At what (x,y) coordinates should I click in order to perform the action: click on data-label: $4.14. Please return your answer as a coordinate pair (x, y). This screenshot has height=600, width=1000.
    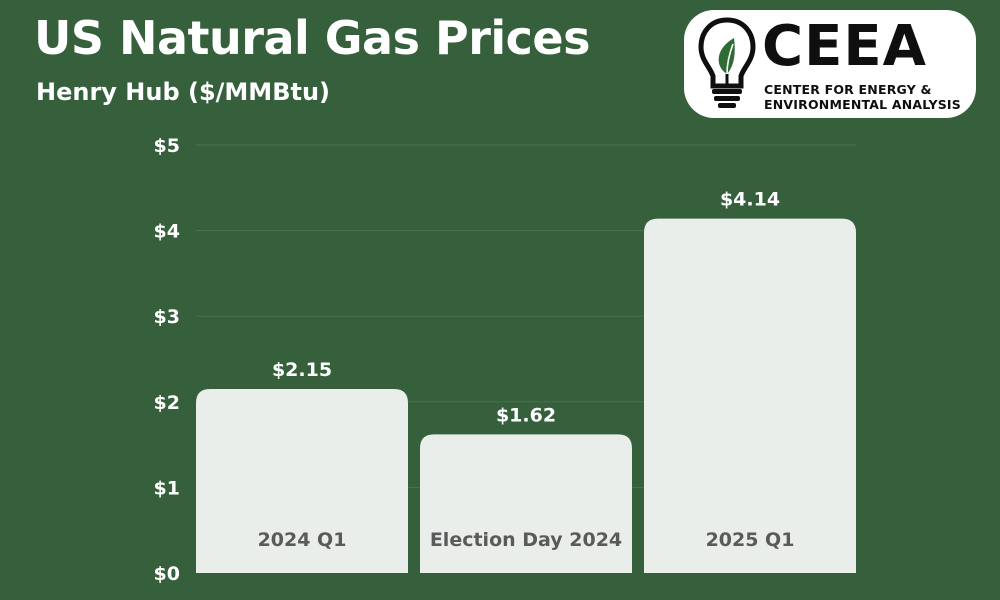
    Looking at the image, I should click on (750, 200).